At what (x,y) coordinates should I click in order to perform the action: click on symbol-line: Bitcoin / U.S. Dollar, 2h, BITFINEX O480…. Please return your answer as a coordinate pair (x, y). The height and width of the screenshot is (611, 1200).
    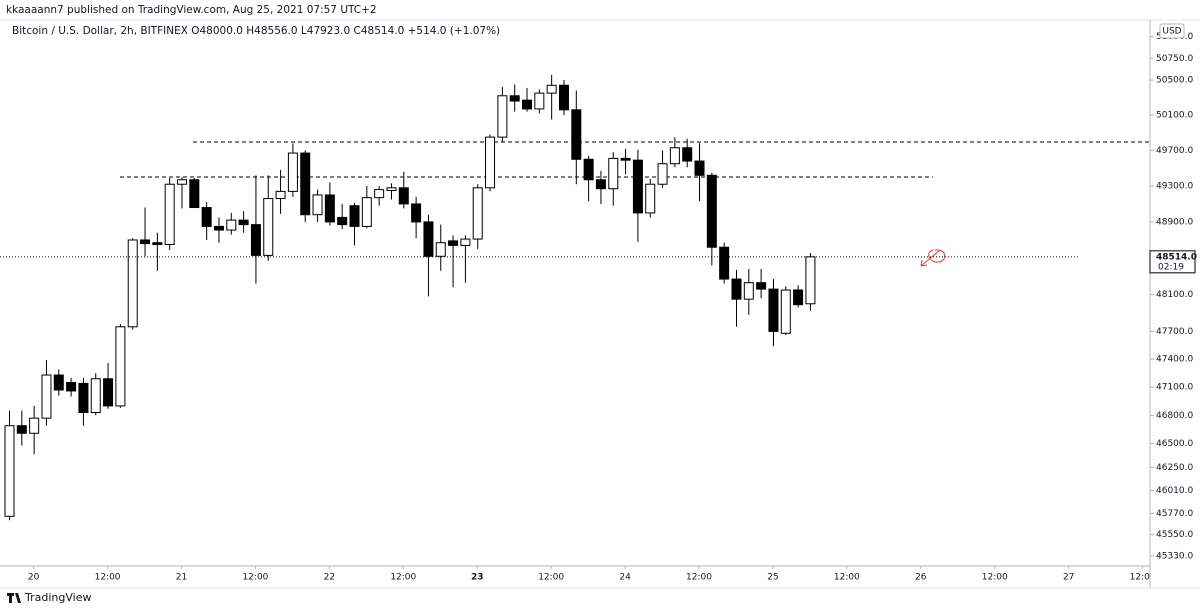
    Looking at the image, I should click on (256, 31).